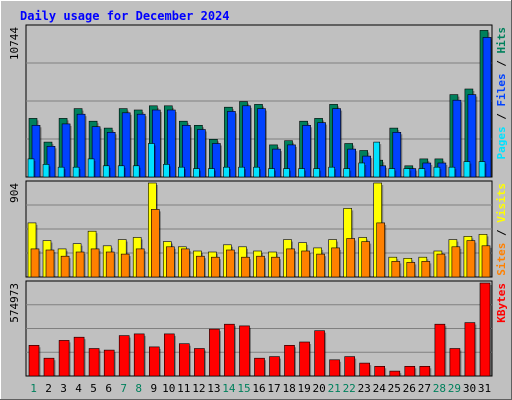 The height and width of the screenshot is (400, 512). I want to click on max-label-visits: 904, so click(14, 193).